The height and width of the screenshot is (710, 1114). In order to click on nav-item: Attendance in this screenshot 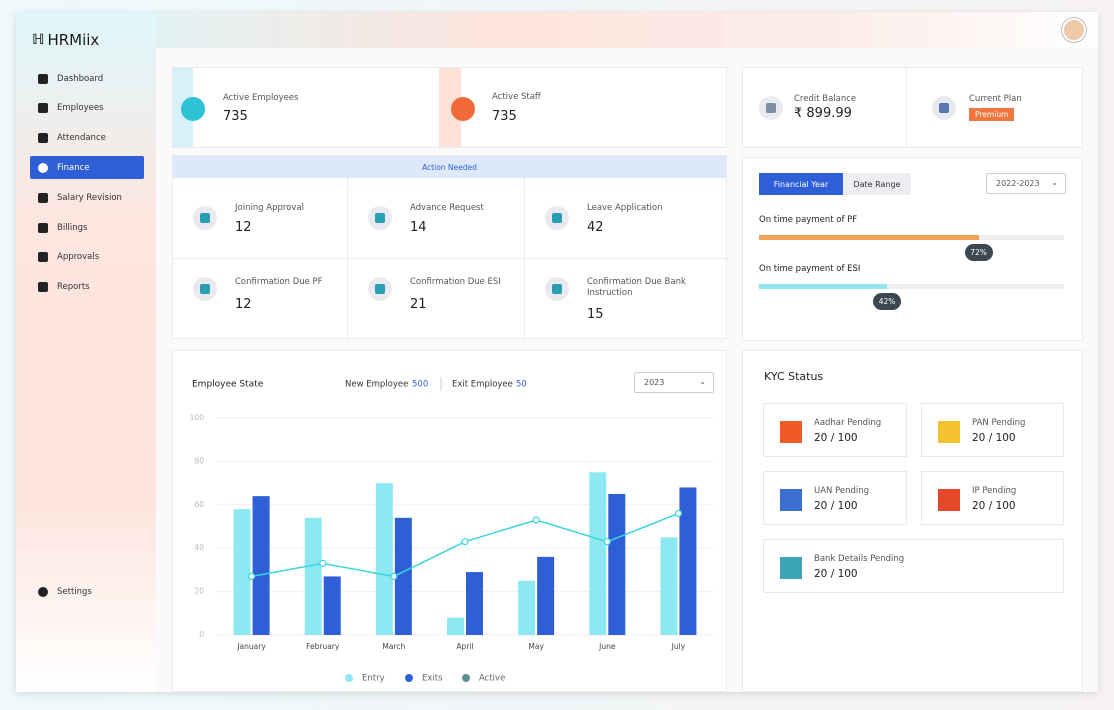, I will do `click(87, 138)`.